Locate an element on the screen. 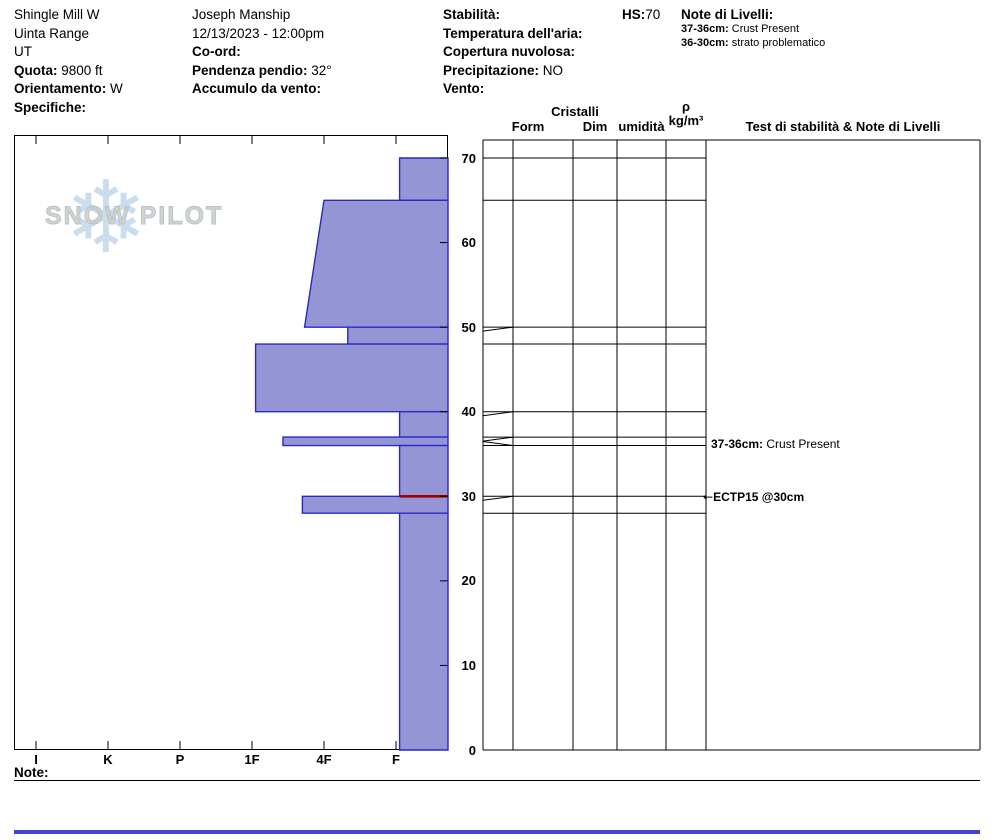 The width and height of the screenshot is (994, 840). header-field: Co-ord: is located at coordinates (216, 52).